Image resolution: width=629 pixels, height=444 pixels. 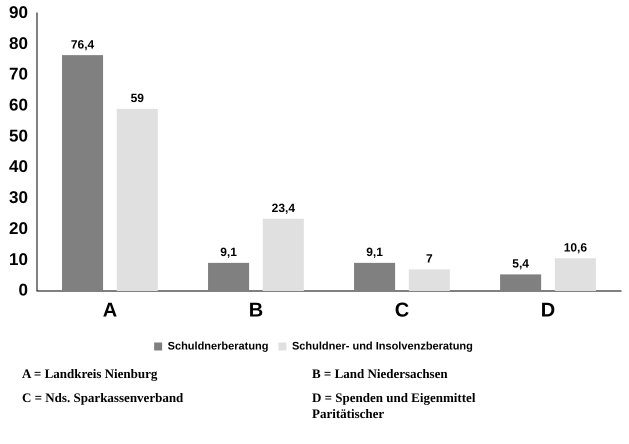 What do you see at coordinates (18, 43) in the screenshot?
I see `y-tick-label: 80` at bounding box center [18, 43].